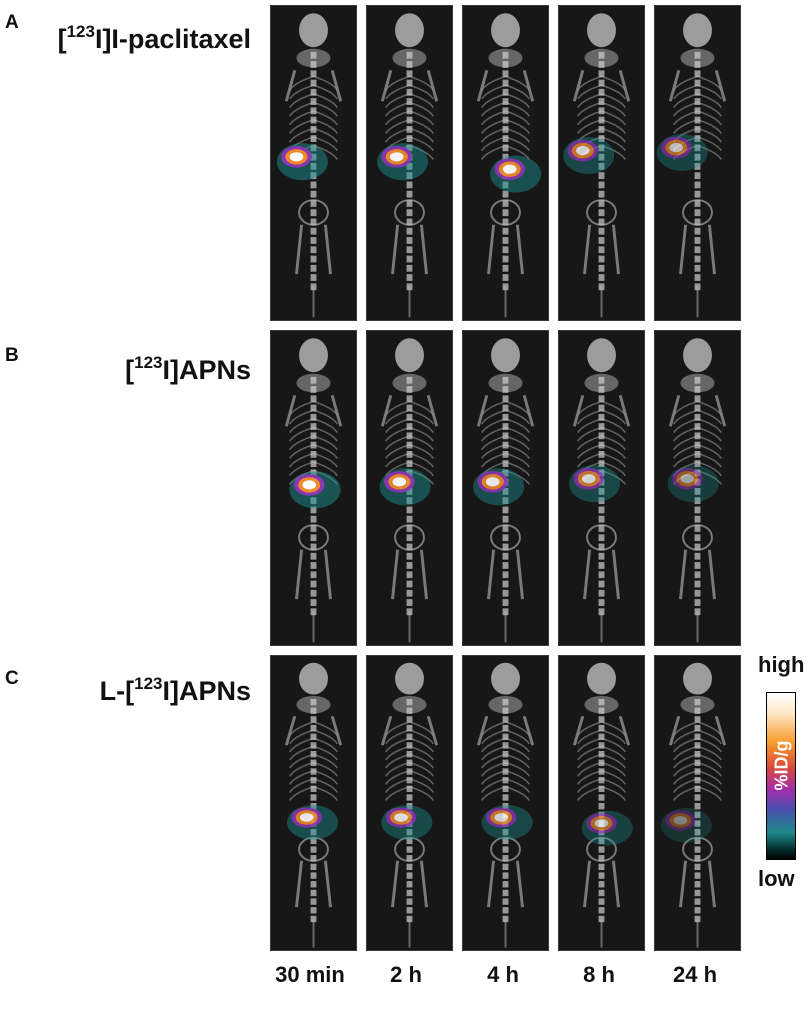 This screenshot has height=1013, width=809. What do you see at coordinates (310, 974) in the screenshot?
I see `time-label-30min: 30 min` at bounding box center [310, 974].